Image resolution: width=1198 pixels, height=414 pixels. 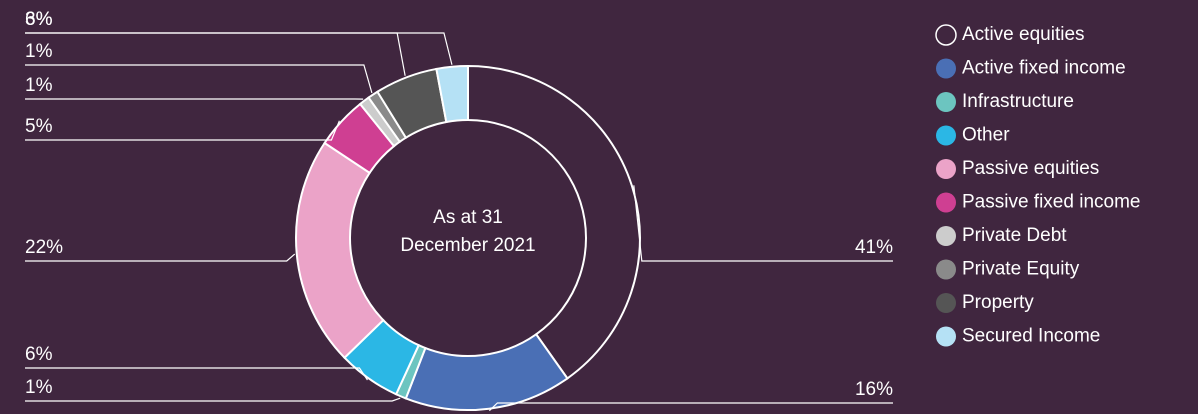 What do you see at coordinates (44, 247) in the screenshot?
I see `value-label: 22%` at bounding box center [44, 247].